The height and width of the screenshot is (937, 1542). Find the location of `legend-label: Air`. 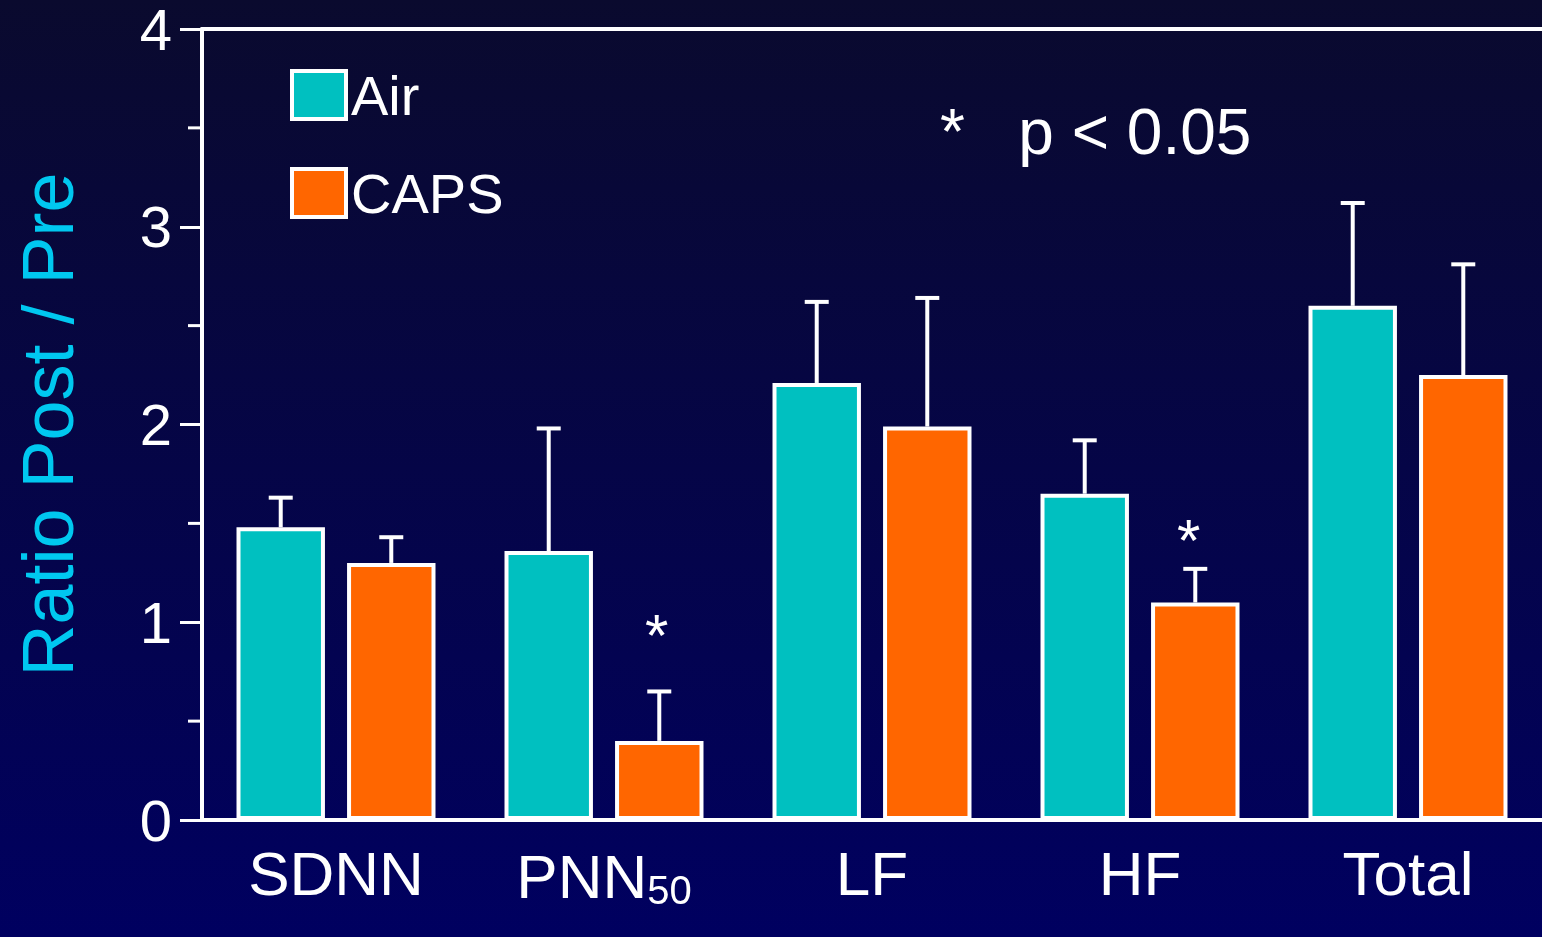

legend-label: Air is located at coordinates (385, 95).